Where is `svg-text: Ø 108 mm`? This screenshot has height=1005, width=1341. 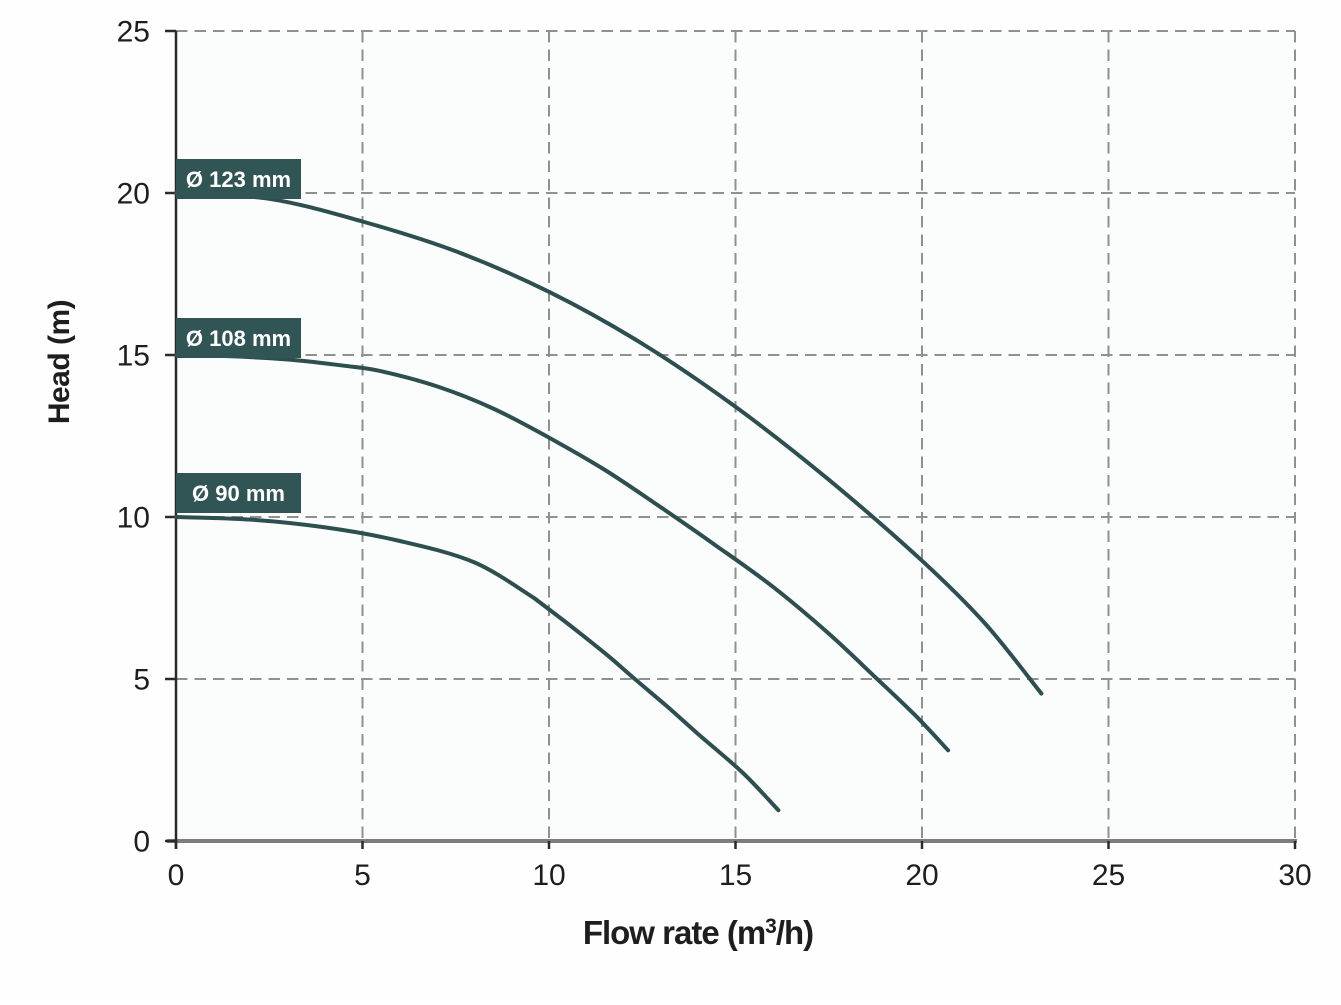 svg-text: Ø 108 mm is located at coordinates (238, 338).